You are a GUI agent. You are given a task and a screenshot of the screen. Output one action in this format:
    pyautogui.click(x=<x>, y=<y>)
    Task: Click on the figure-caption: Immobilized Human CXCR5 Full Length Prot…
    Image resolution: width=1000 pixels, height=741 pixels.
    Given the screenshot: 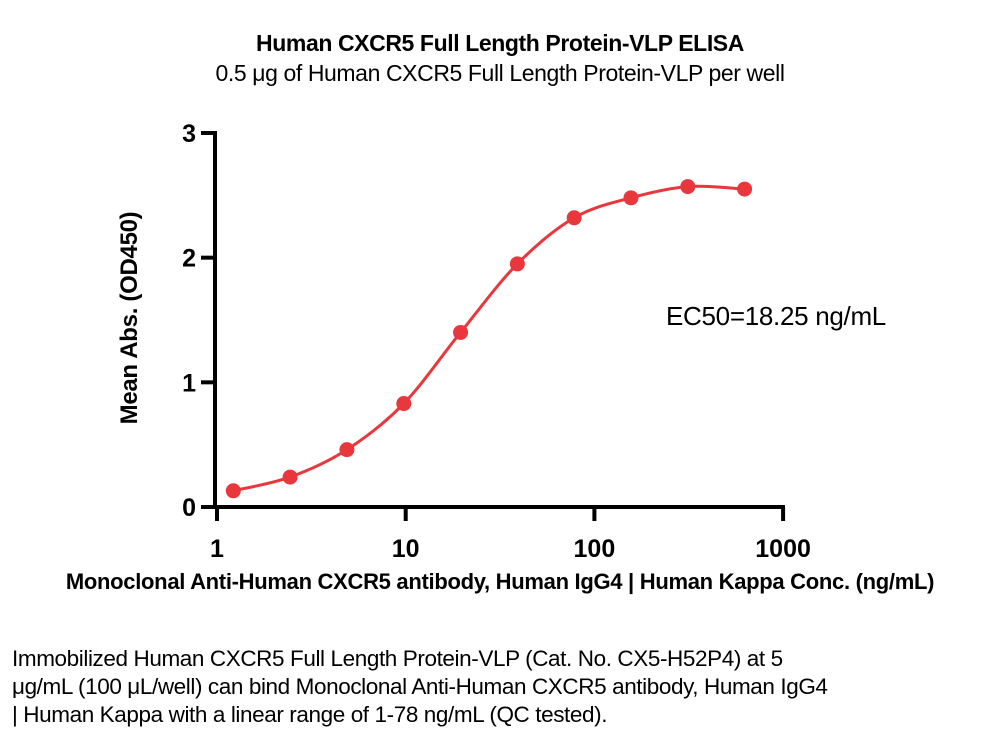 What is the action you would take?
    pyautogui.click(x=420, y=687)
    